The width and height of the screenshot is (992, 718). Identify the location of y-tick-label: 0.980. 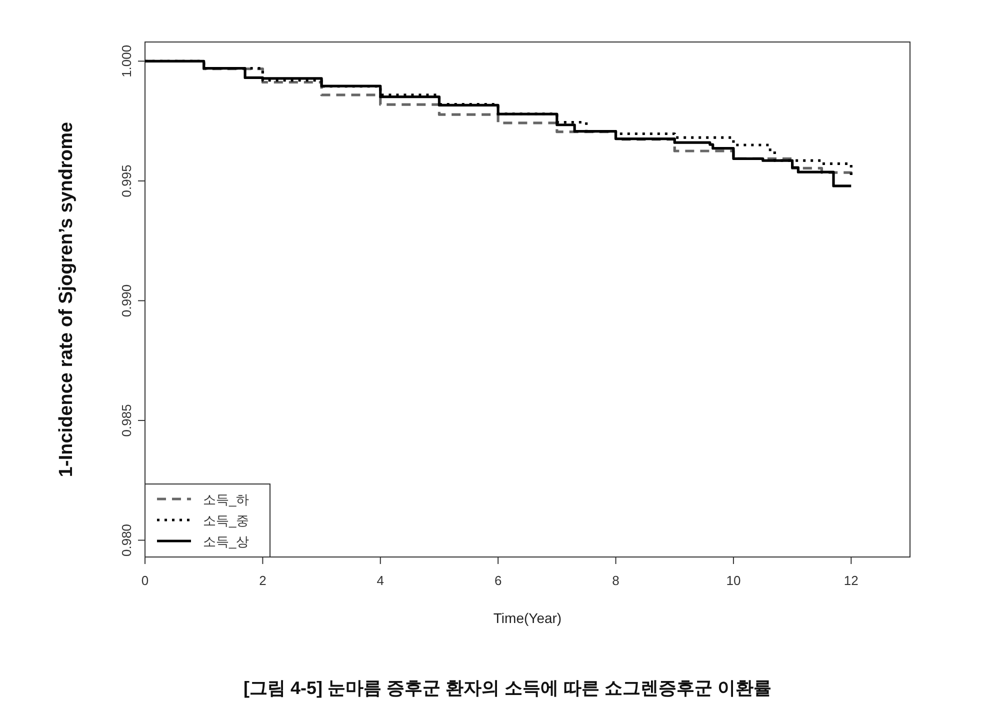
(126, 540).